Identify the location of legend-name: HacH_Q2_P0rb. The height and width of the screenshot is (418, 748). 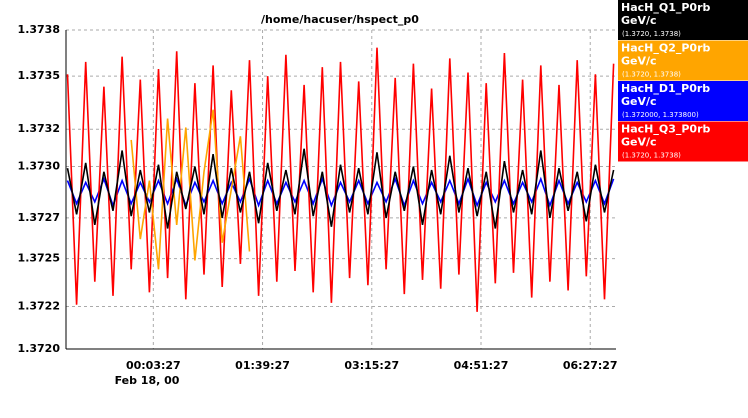
(666, 48).